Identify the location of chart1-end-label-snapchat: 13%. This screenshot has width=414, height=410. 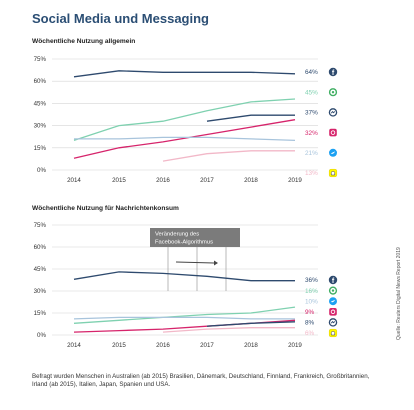
(311, 173).